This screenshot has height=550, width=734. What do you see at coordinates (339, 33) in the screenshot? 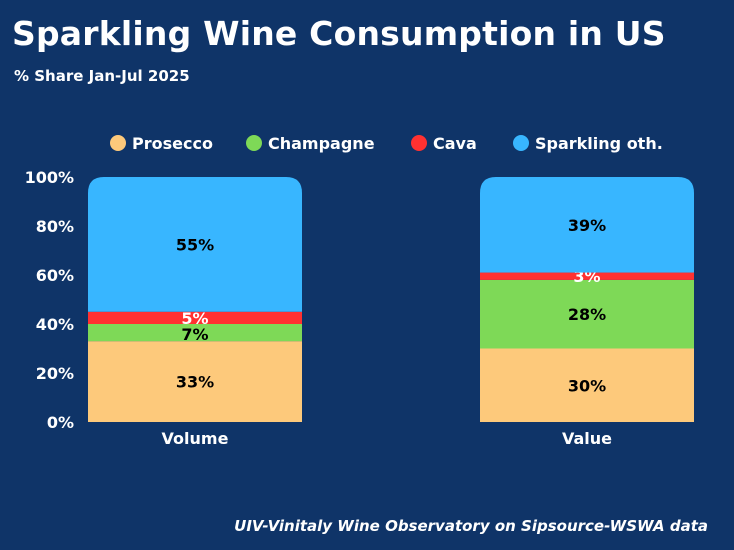
I see `chart-title: Sparkling Wine Consumption in US` at bounding box center [339, 33].